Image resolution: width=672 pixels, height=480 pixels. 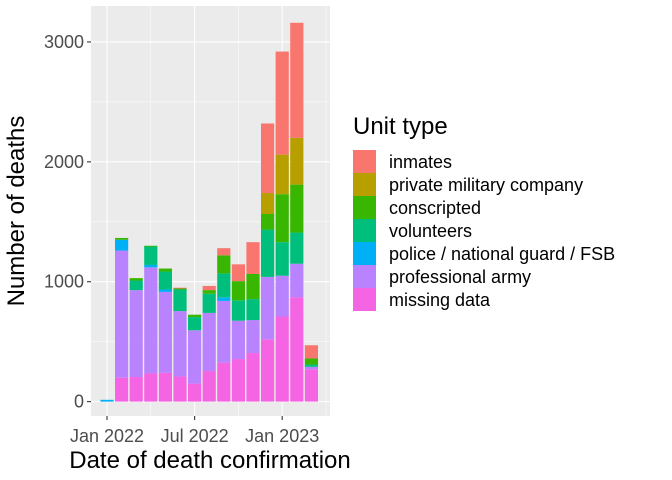 What do you see at coordinates (460, 277) in the screenshot?
I see `legend-label: professional army` at bounding box center [460, 277].